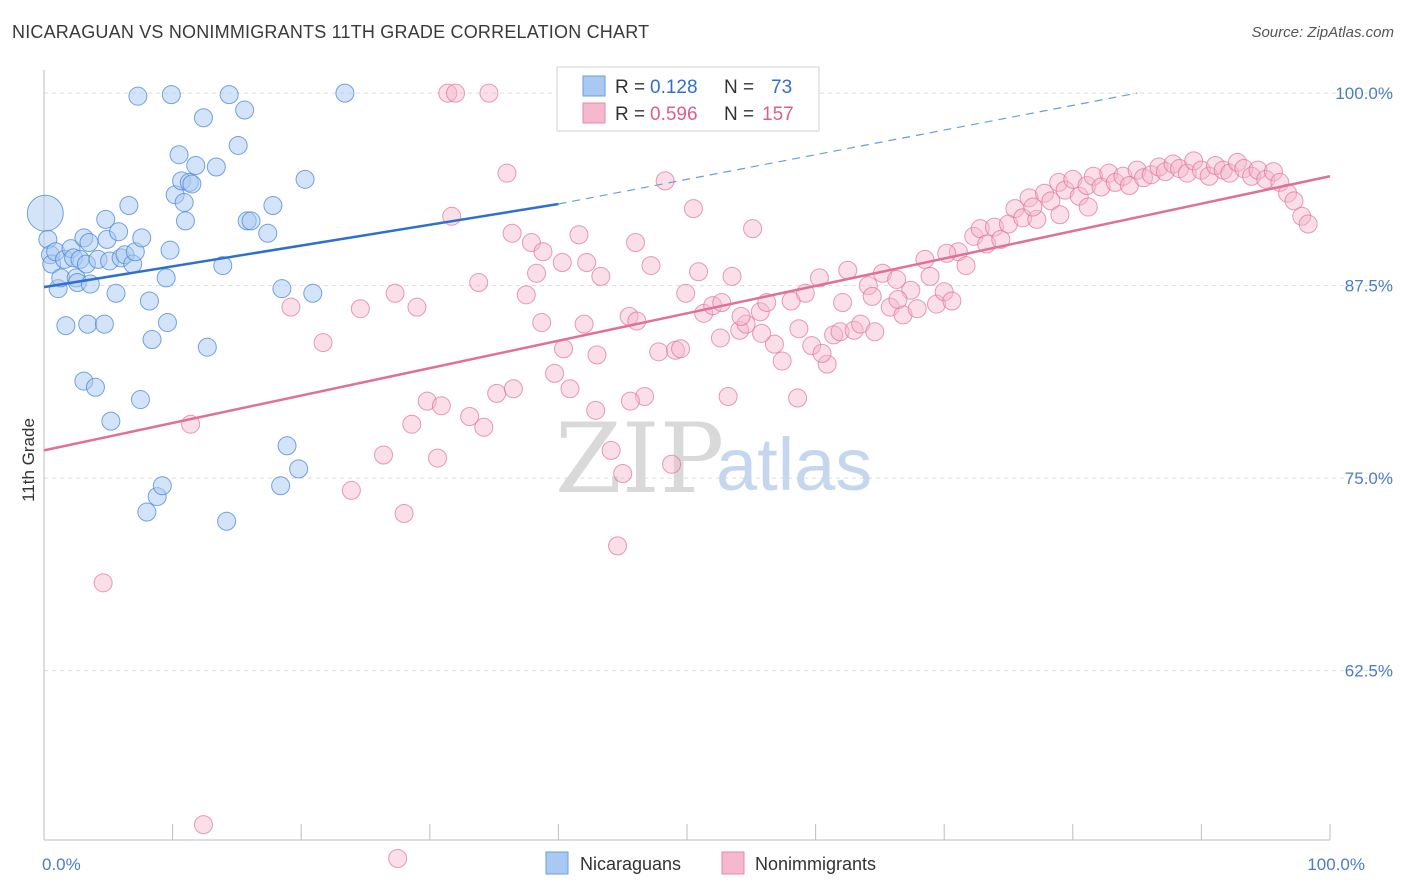  What do you see at coordinates (688, 99) in the screenshot?
I see `correlation-legend: R = 0.128 N = 73 R = 0.596 N = 157` at bounding box center [688, 99].